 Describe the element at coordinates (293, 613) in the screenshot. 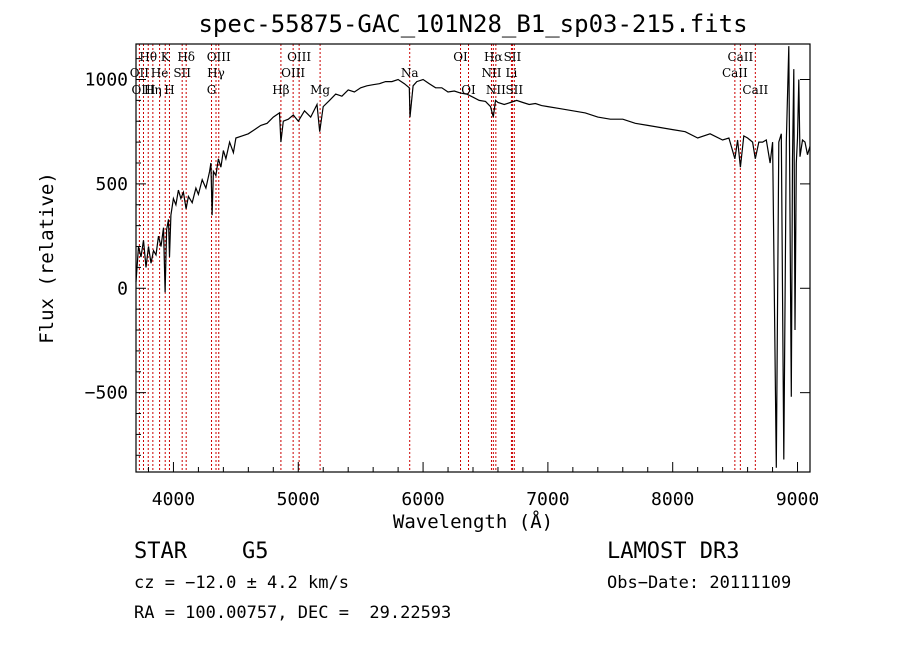

I see `coordinates: RA = 100.00757, DEC = 29.22593` at that location.